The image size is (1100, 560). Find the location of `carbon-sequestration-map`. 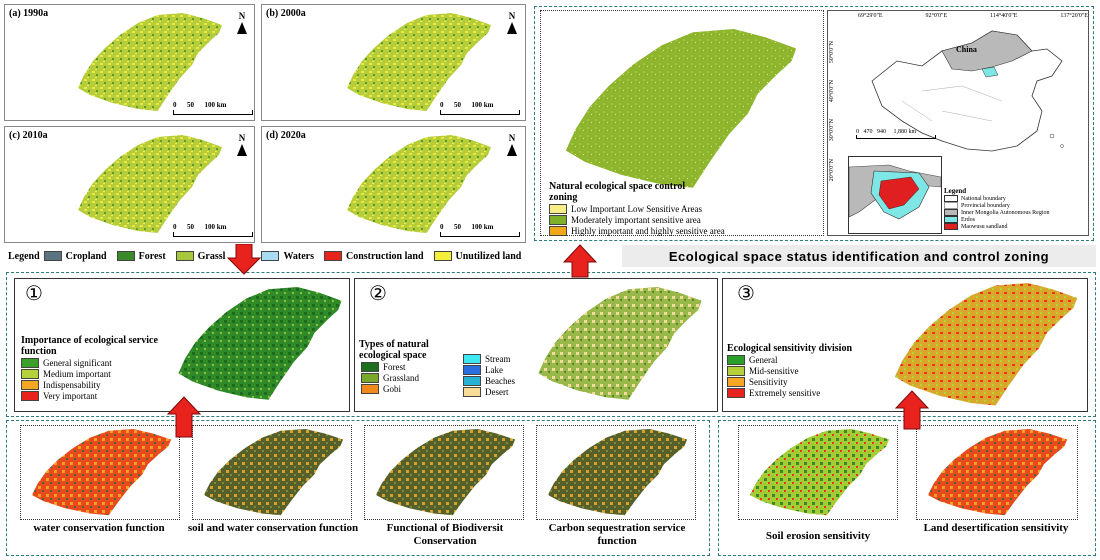

carbon-sequestration-map is located at coordinates (617, 472).